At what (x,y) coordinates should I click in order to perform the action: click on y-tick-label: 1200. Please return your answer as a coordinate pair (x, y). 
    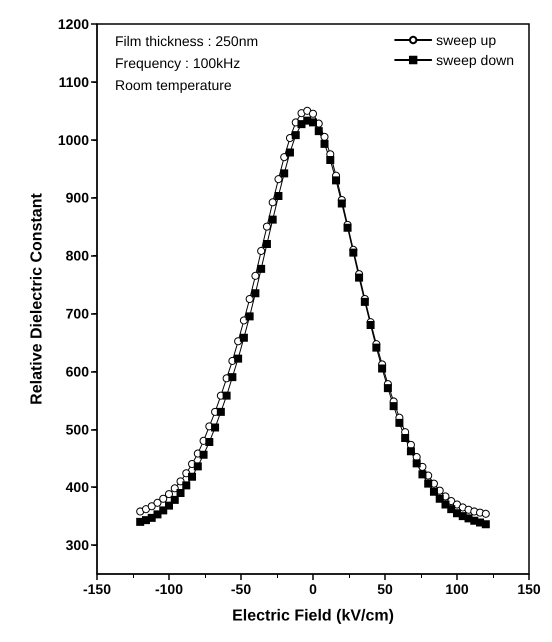
    Looking at the image, I should click on (74, 24).